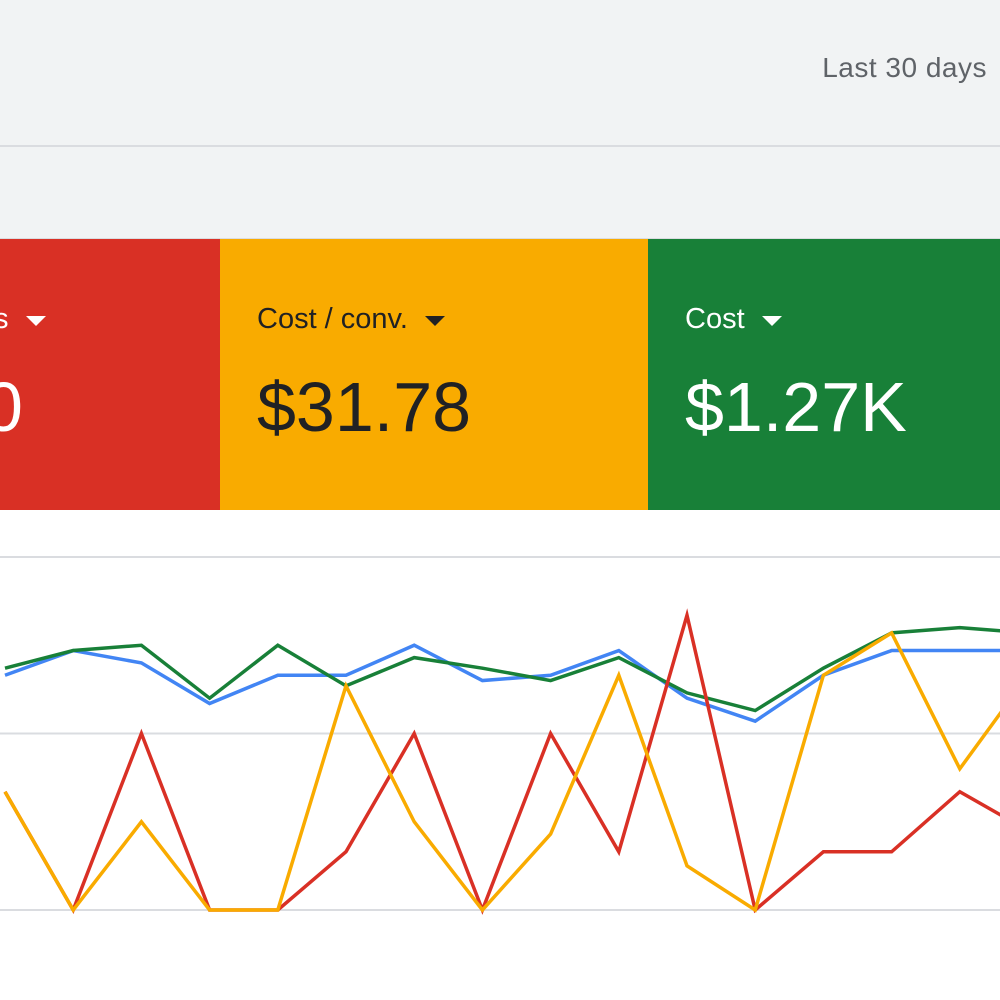  I want to click on metric-card-header: Cost / conv., so click(351, 319).